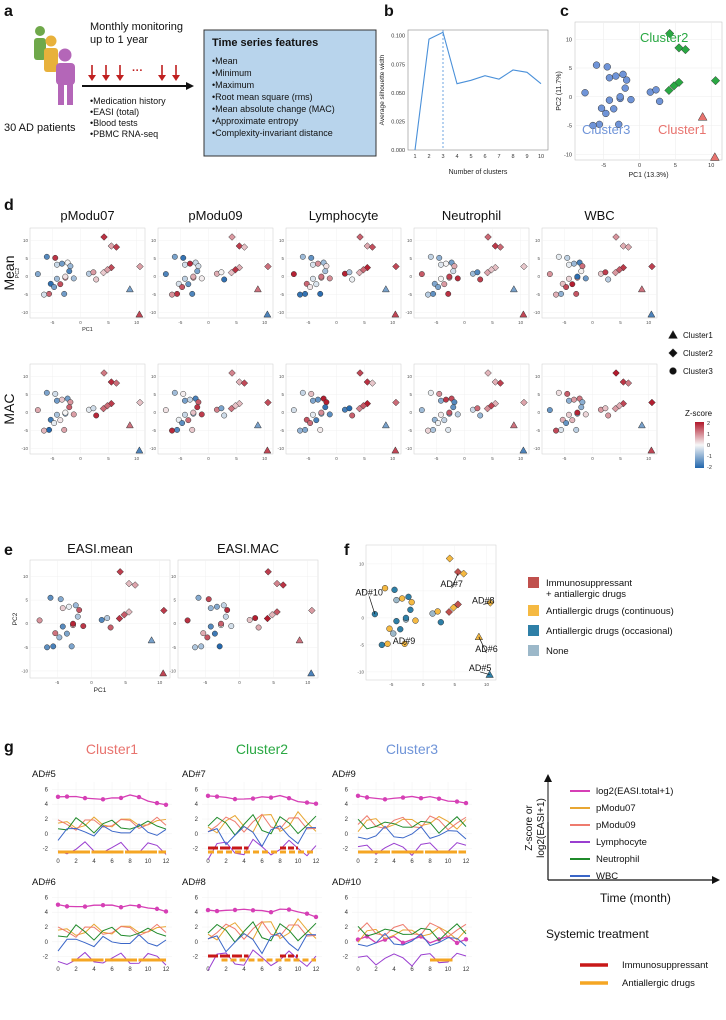 The height and width of the screenshot is (1020, 726). I want to click on e-xlabel: PC1, so click(100, 690).